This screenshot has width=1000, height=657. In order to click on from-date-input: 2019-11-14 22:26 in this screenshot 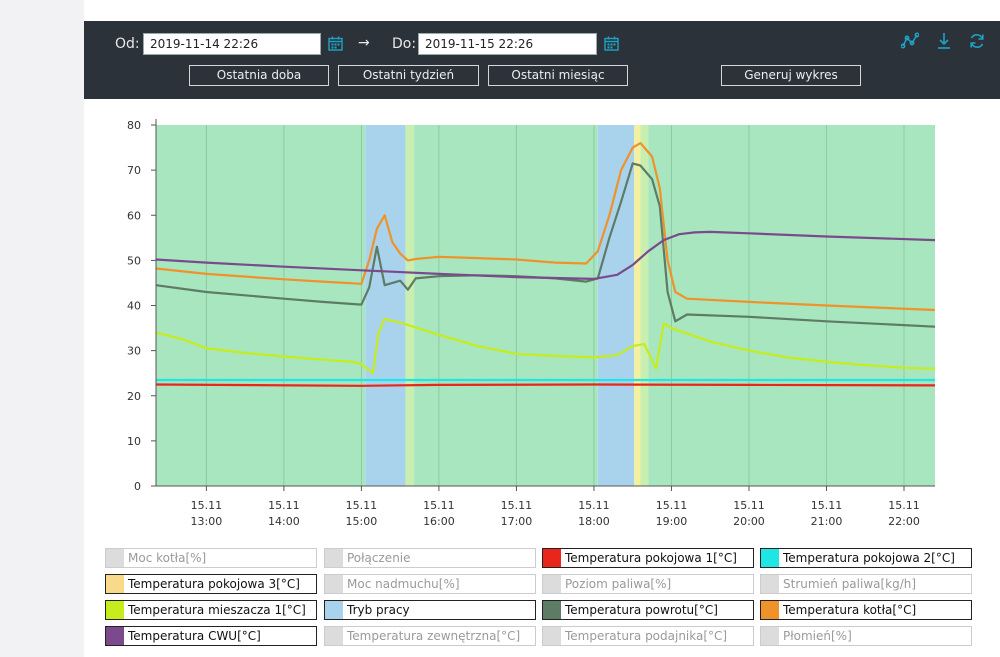, I will do `click(232, 44)`.